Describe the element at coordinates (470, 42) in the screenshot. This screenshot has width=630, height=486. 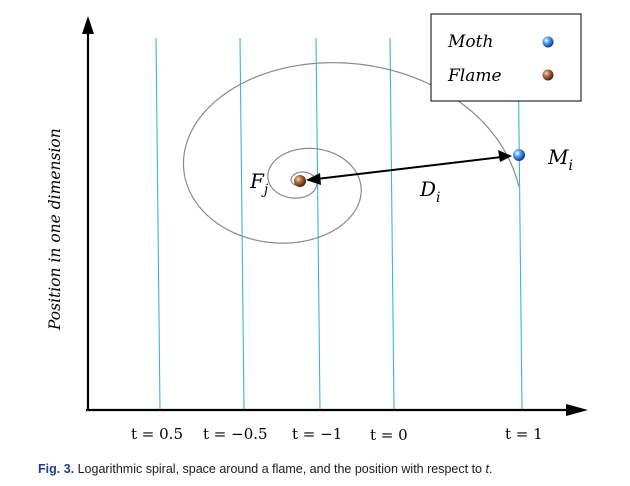
I see `legend-label-moth: Moth` at that location.